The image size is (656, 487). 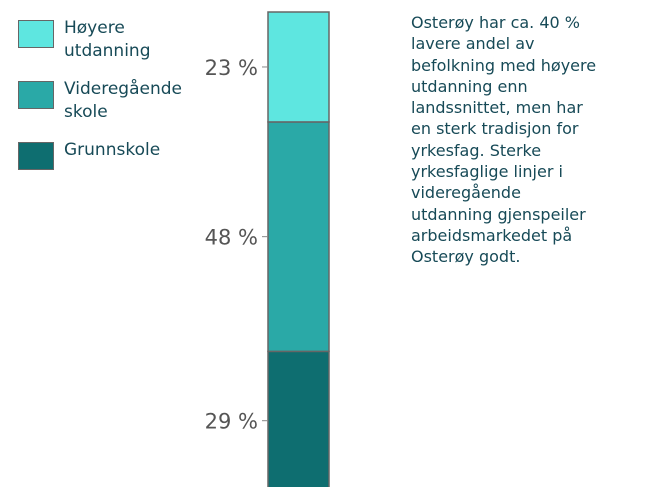 I want to click on legend-item: Høyere utdanning, so click(x=103, y=40).